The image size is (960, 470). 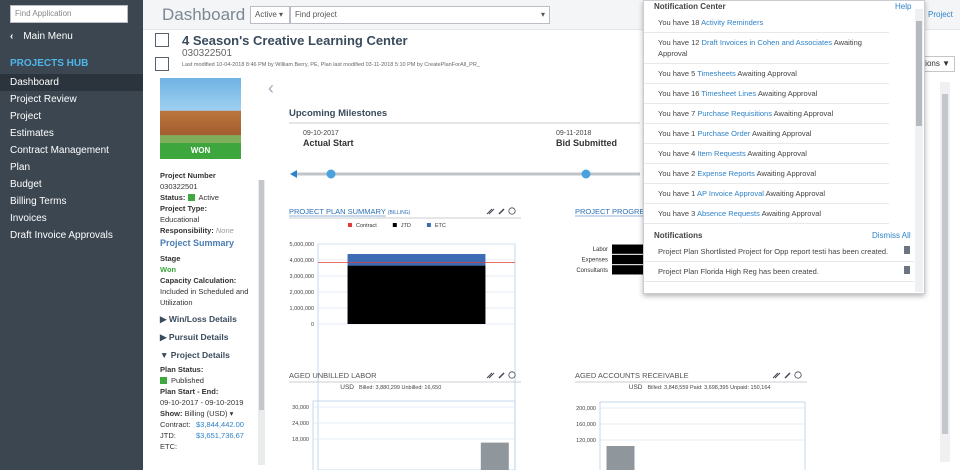 I want to click on approval-link: Timesheets, so click(x=716, y=73).